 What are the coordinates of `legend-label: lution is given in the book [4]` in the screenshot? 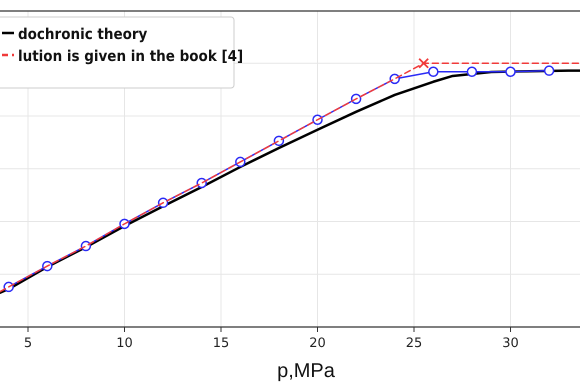 It's located at (131, 56).